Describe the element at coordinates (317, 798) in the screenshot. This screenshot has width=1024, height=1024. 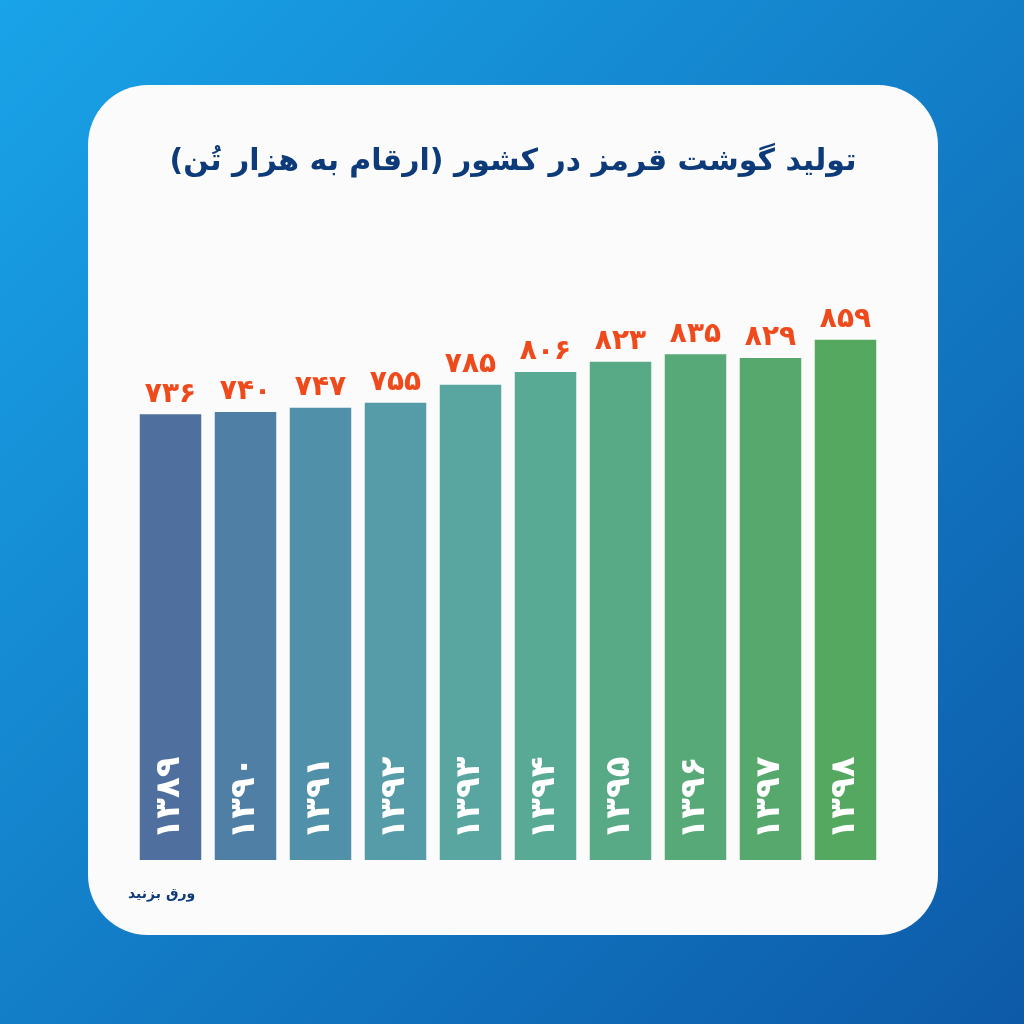
I see `x-tick-label: ۱۳۹۱` at that location.